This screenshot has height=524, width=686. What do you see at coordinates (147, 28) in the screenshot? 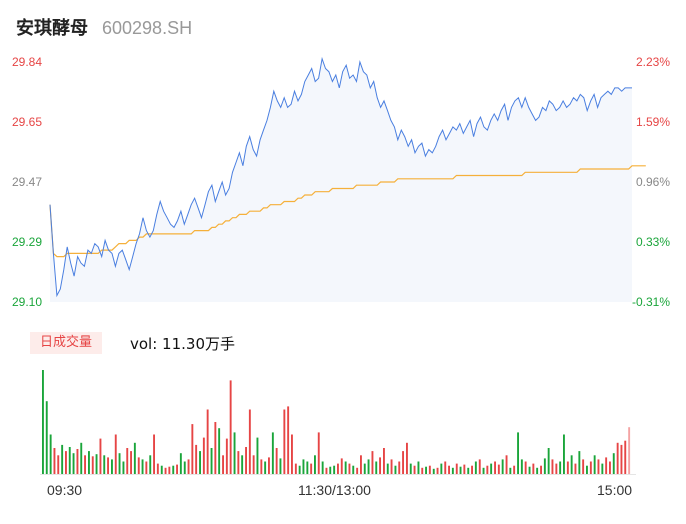
I see `stock-code: 600298.SH` at bounding box center [147, 28].